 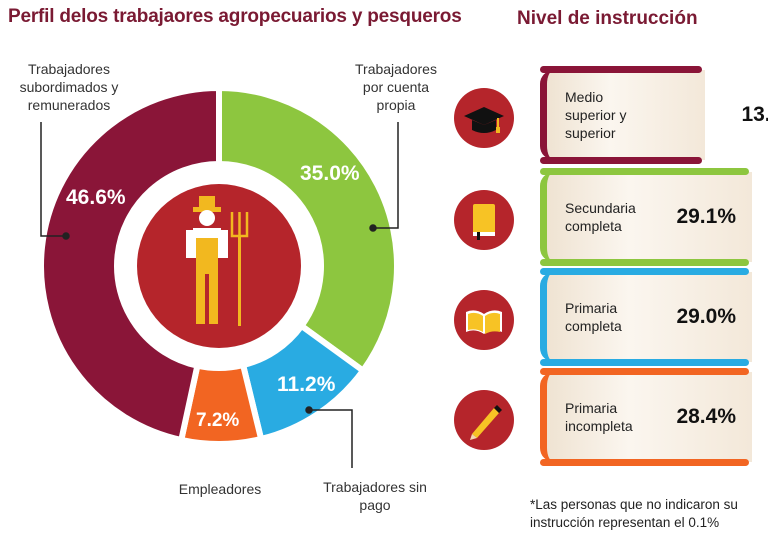 What do you see at coordinates (706, 216) in the screenshot?
I see `education-value: 29.1%` at bounding box center [706, 216].